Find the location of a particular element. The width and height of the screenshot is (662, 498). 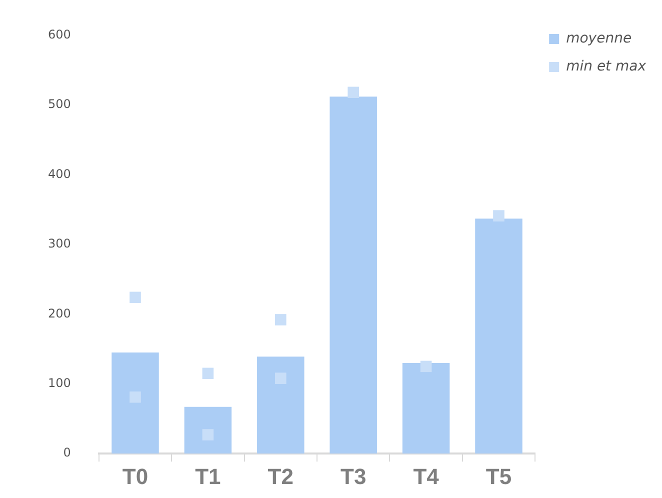

y-tick-label: 0 is located at coordinates (67, 453).